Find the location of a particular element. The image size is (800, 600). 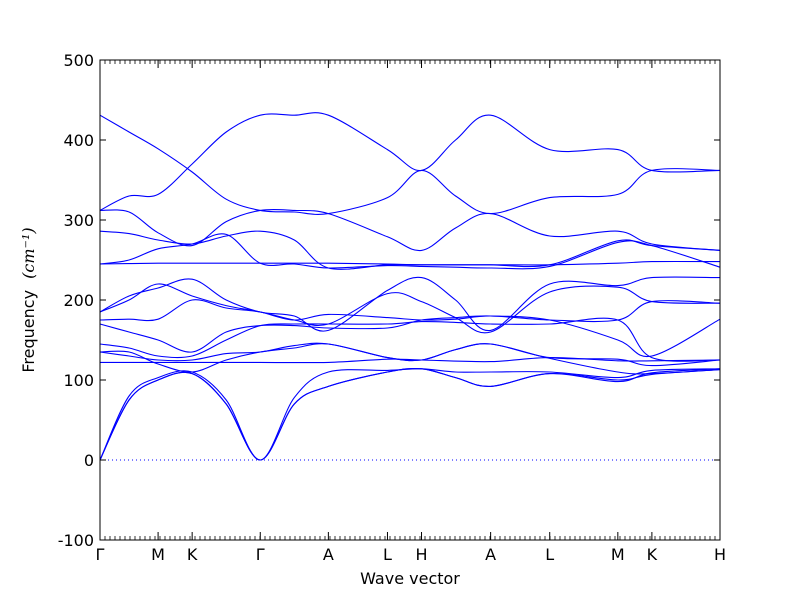

y-tick-label: 500 is located at coordinates (78, 60).